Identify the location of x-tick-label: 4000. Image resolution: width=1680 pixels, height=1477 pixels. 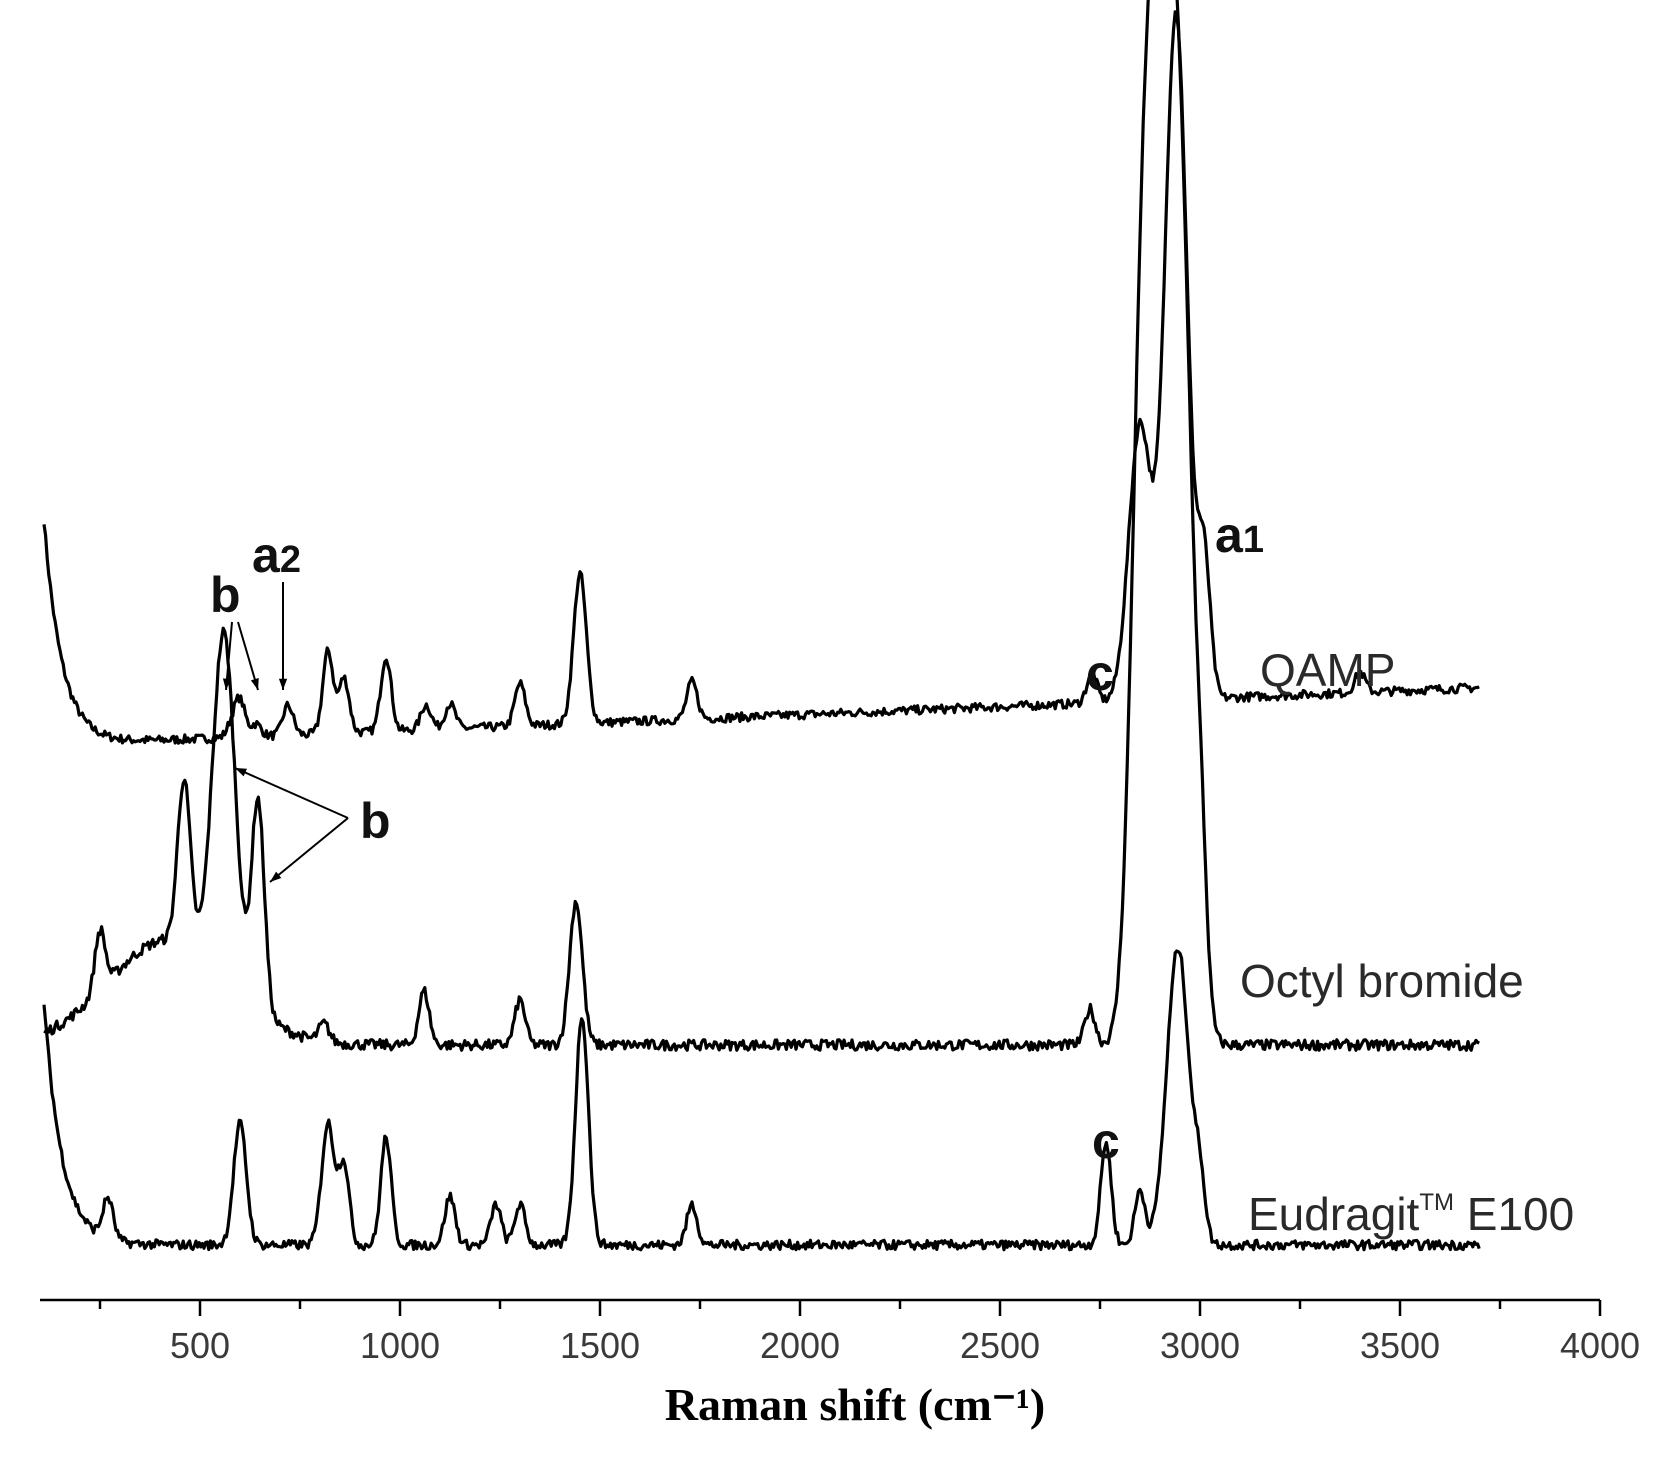
(1600, 1345).